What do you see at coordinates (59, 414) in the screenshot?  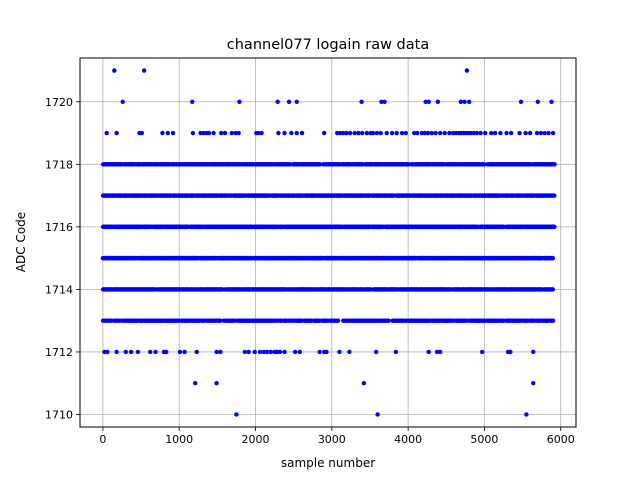 I see `y-tick-label: 1710` at bounding box center [59, 414].